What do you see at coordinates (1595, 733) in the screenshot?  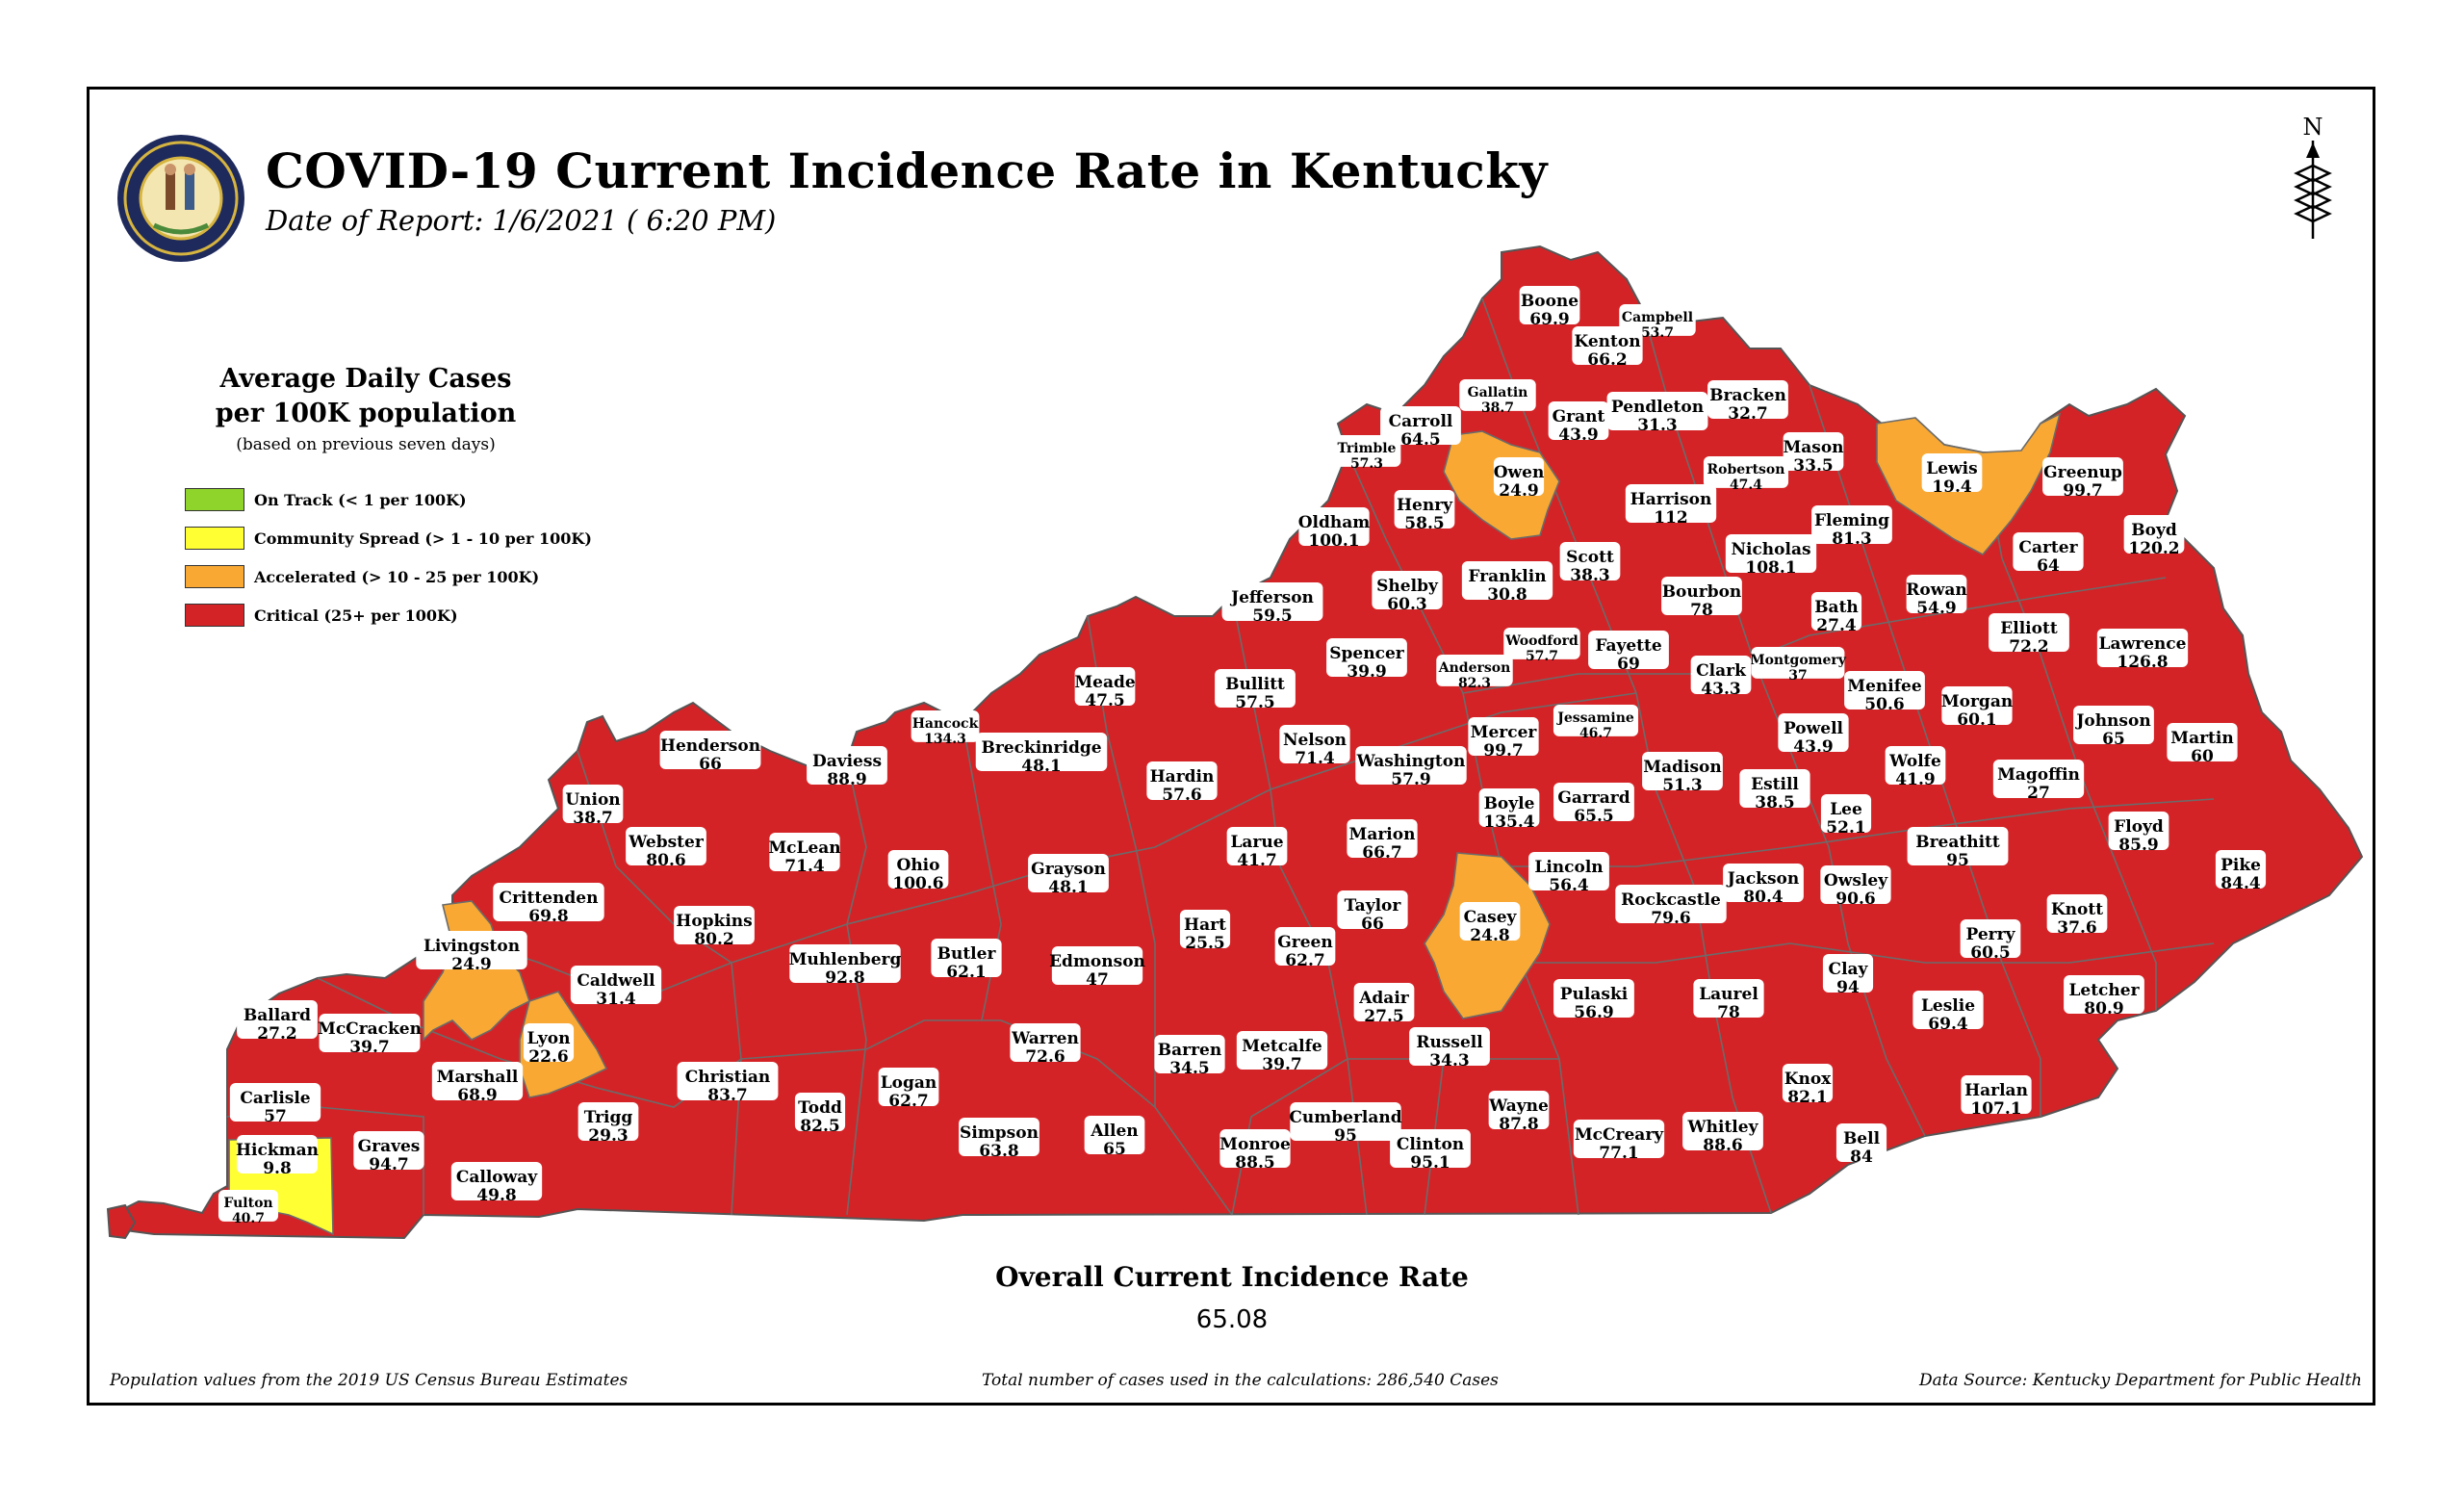 I see `county-value: 46.7` at bounding box center [1595, 733].